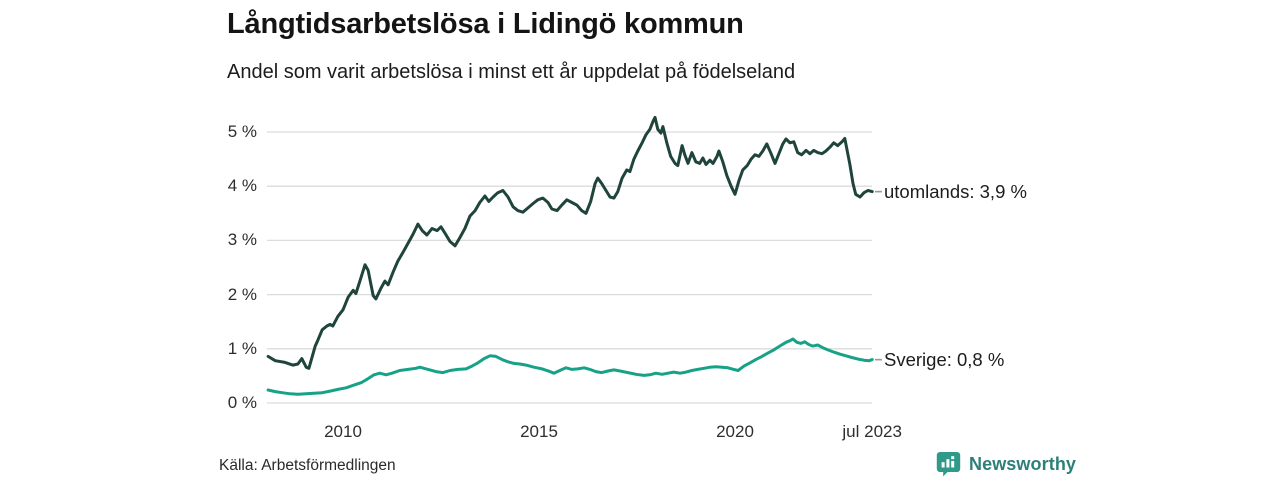 This screenshot has height=480, width=1280. I want to click on newsworthy-logo: Newsworthy, so click(1006, 464).